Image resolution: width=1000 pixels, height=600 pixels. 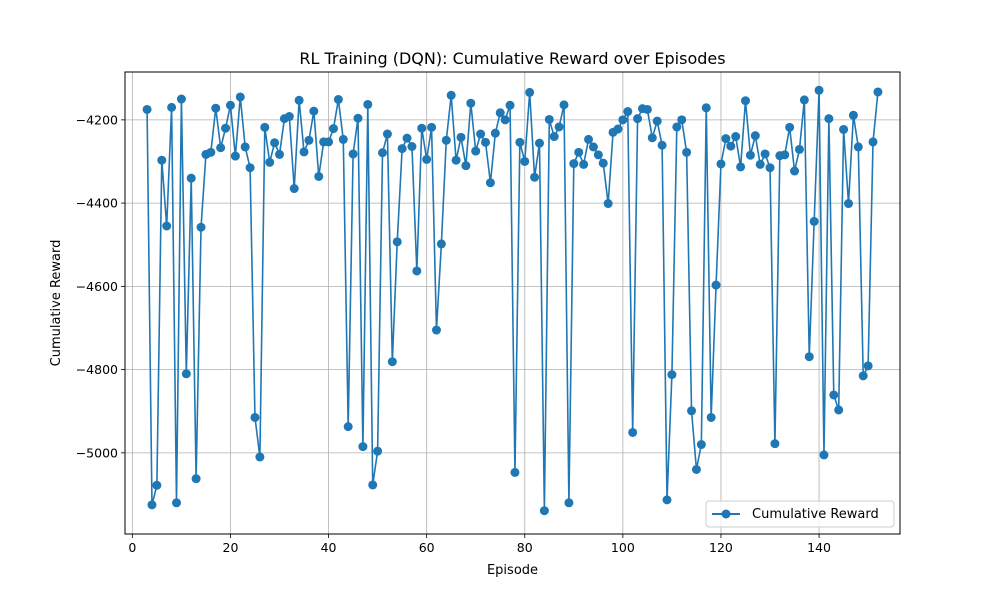 What do you see at coordinates (800, 514) in the screenshot?
I see `legend: Cumulative Reward` at bounding box center [800, 514].